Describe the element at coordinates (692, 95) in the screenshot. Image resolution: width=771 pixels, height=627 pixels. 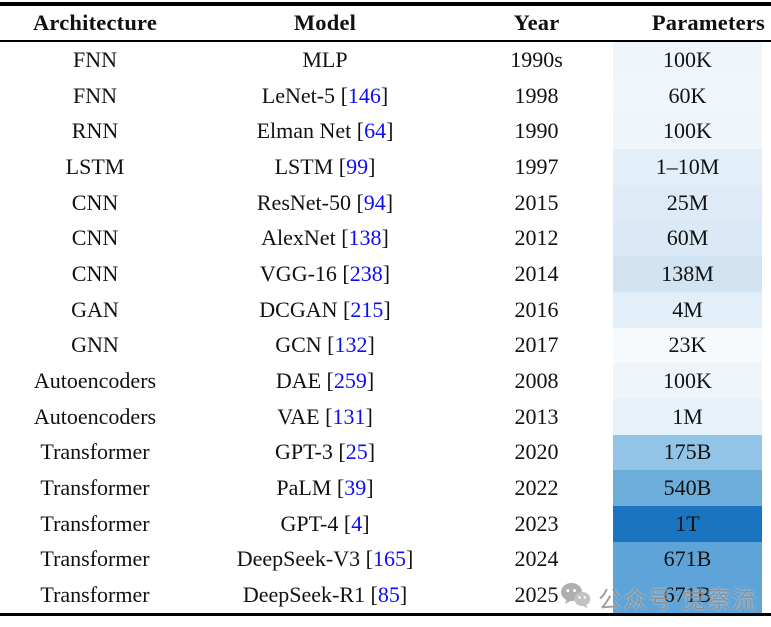
I see `params-cell: 60K` at that location.